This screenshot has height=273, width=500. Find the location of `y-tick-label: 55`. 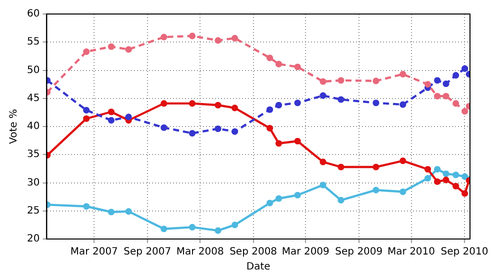

y-tick-label: 55 is located at coordinates (33, 42).